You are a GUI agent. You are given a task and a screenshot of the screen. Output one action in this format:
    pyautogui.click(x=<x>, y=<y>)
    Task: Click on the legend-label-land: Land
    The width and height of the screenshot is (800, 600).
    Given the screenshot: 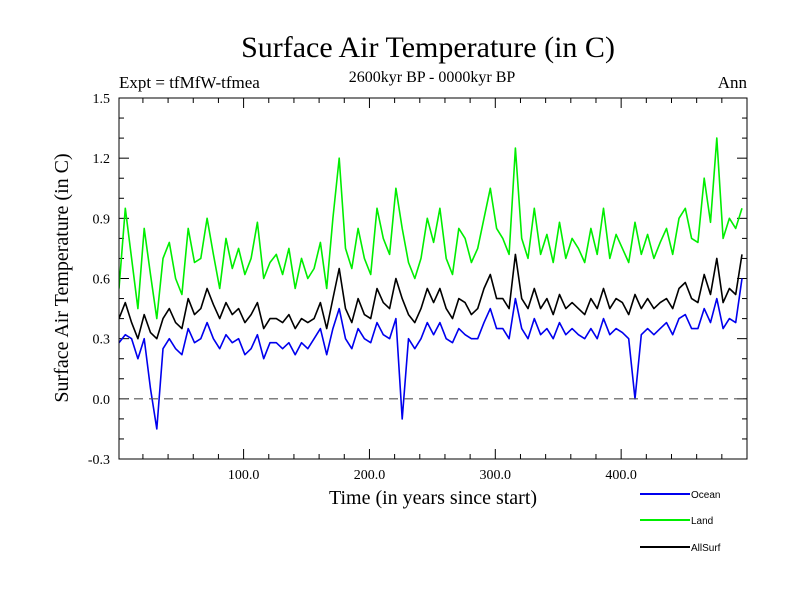 What is the action you would take?
    pyautogui.click(x=702, y=521)
    